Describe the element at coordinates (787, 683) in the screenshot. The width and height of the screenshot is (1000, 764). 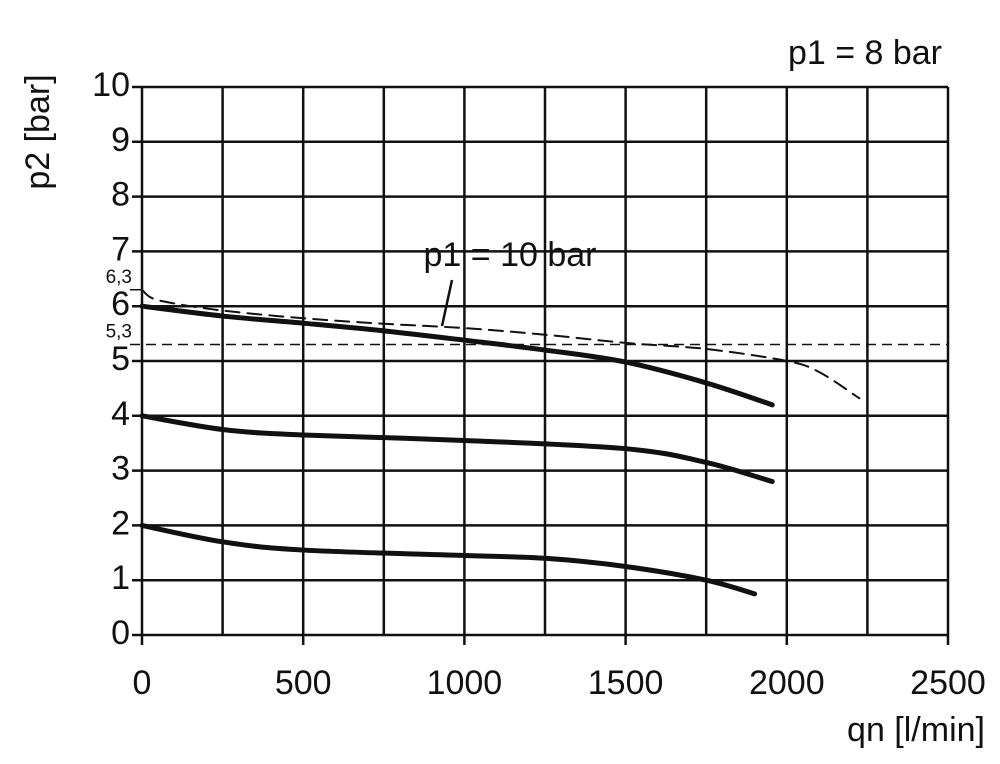
I see `x-tick-label: 2000` at that location.